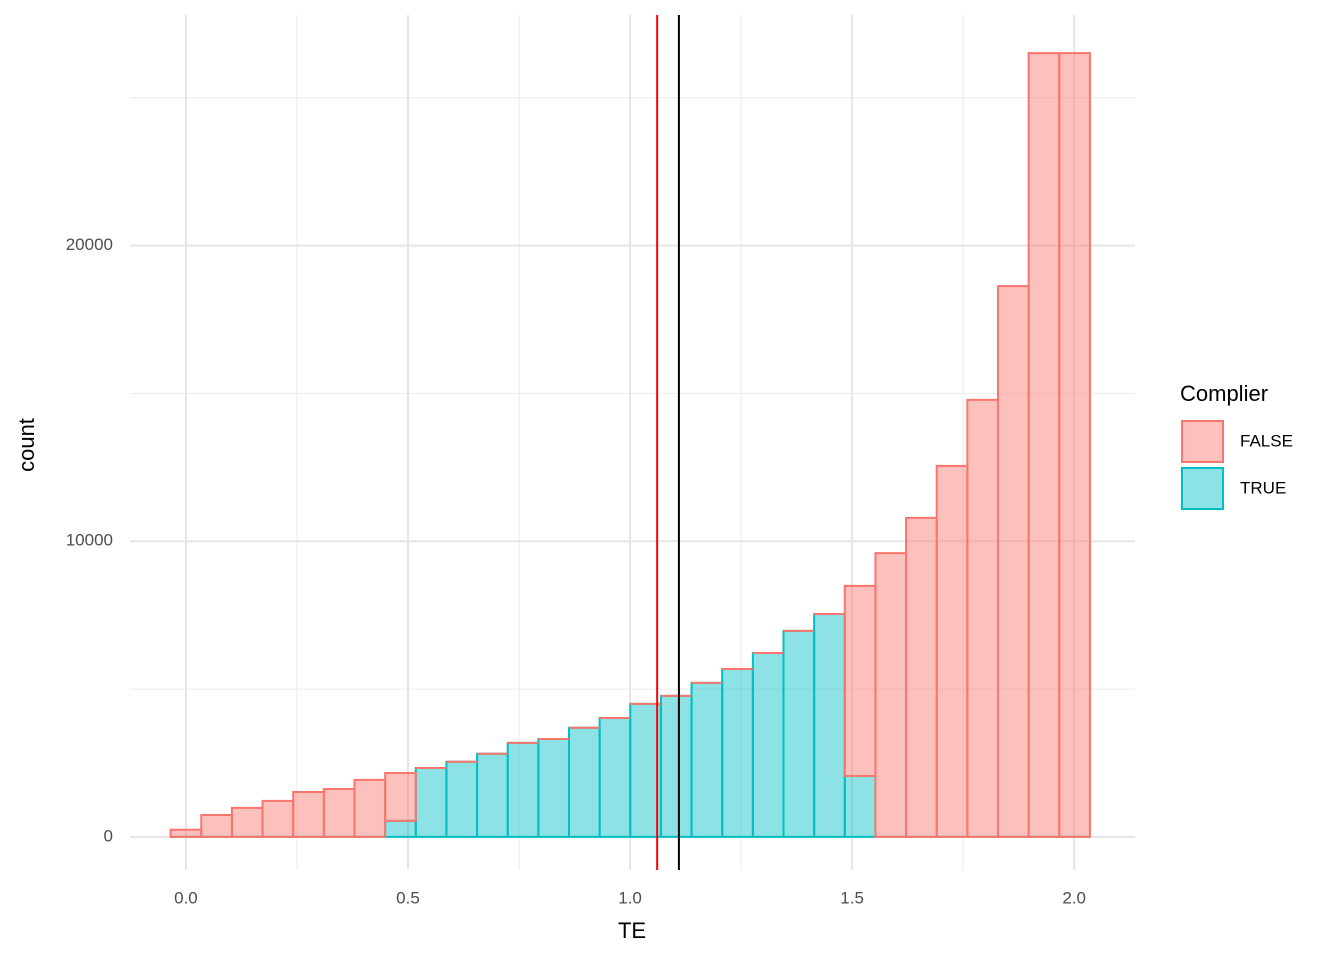 The width and height of the screenshot is (1344, 960). I want to click on x-tick-label: 1.0, so click(630, 897).